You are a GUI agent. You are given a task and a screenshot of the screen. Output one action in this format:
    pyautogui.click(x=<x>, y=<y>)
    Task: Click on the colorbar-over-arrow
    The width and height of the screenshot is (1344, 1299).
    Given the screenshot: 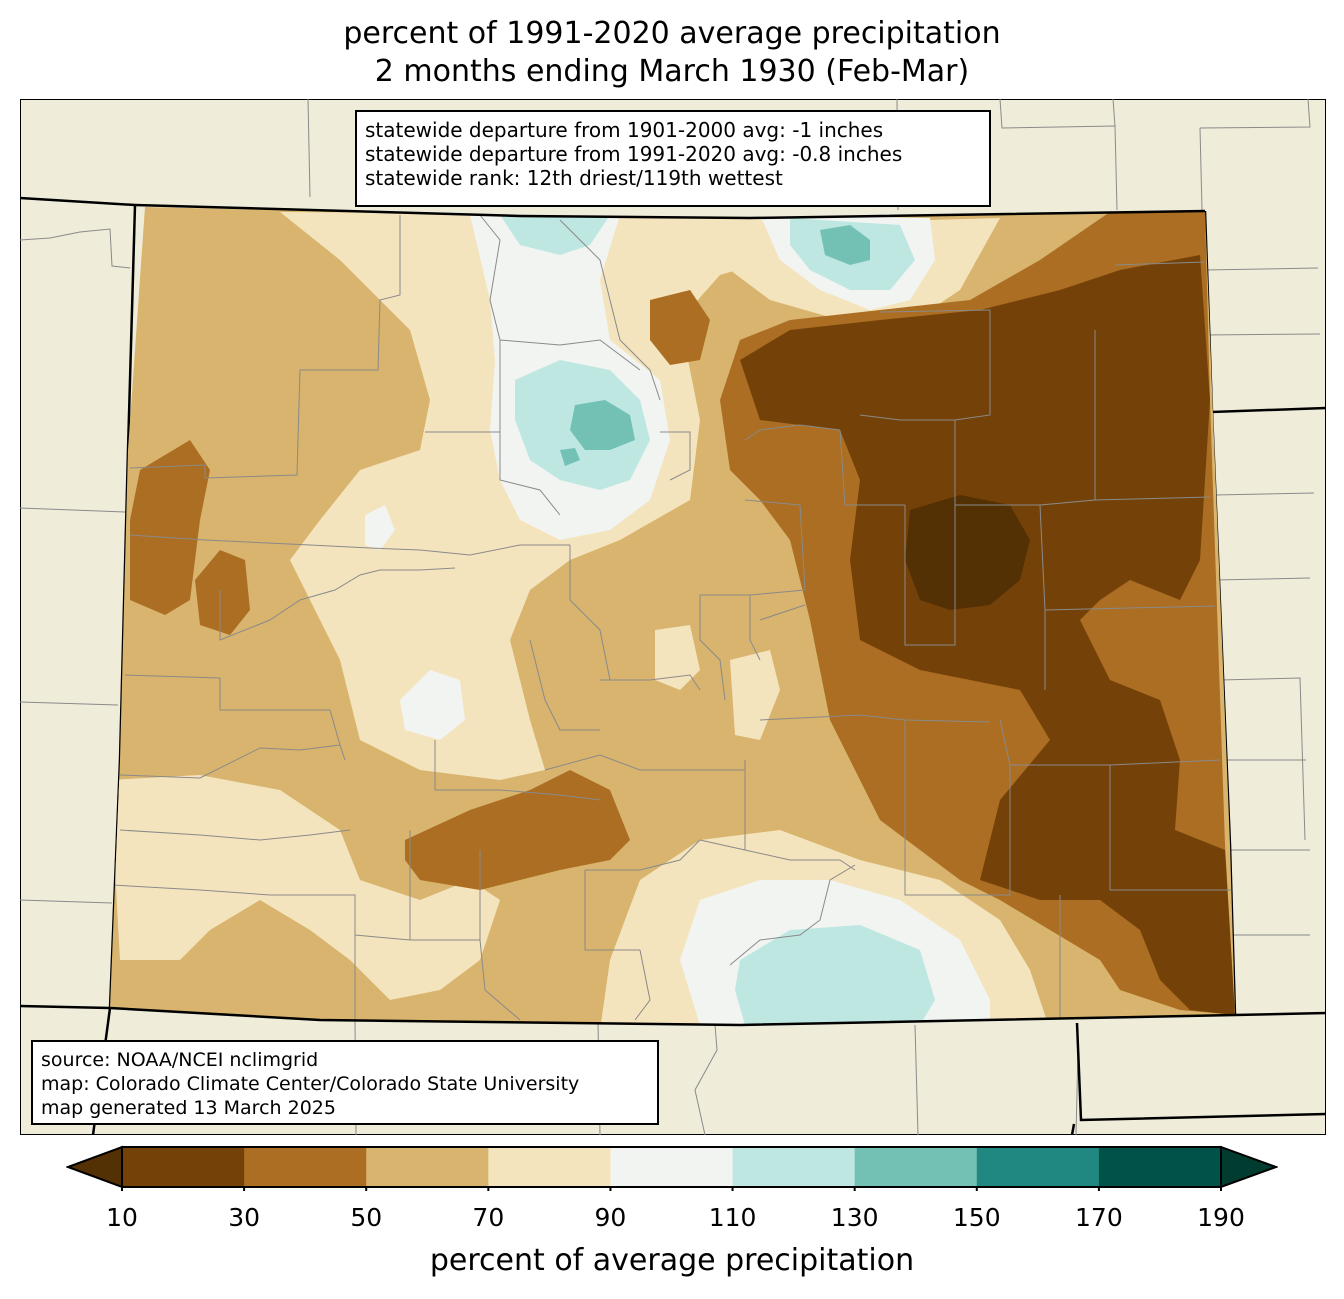 What is the action you would take?
    pyautogui.click(x=1249, y=1167)
    